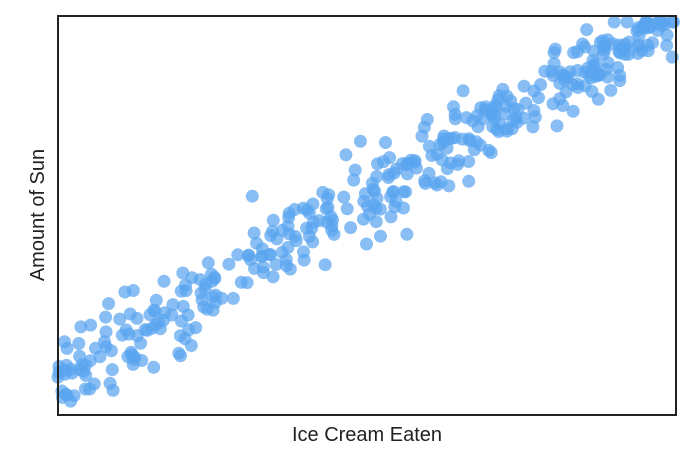  What do you see at coordinates (367, 435) in the screenshot?
I see `x-axis-label: Ice Cream Eaten` at bounding box center [367, 435].